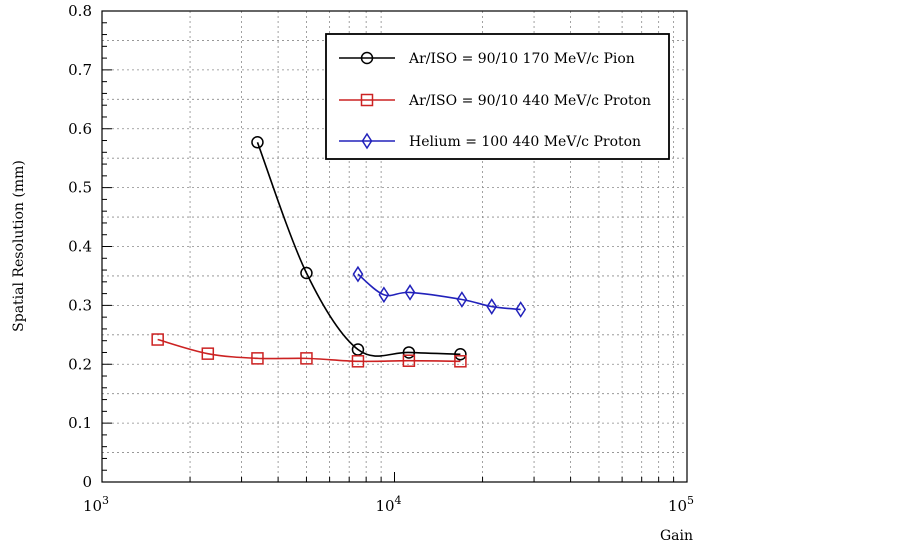 This screenshot has height=547, width=902. I want to click on legend-label: Helium = 100 440 MeV/c Proton, so click(525, 142).